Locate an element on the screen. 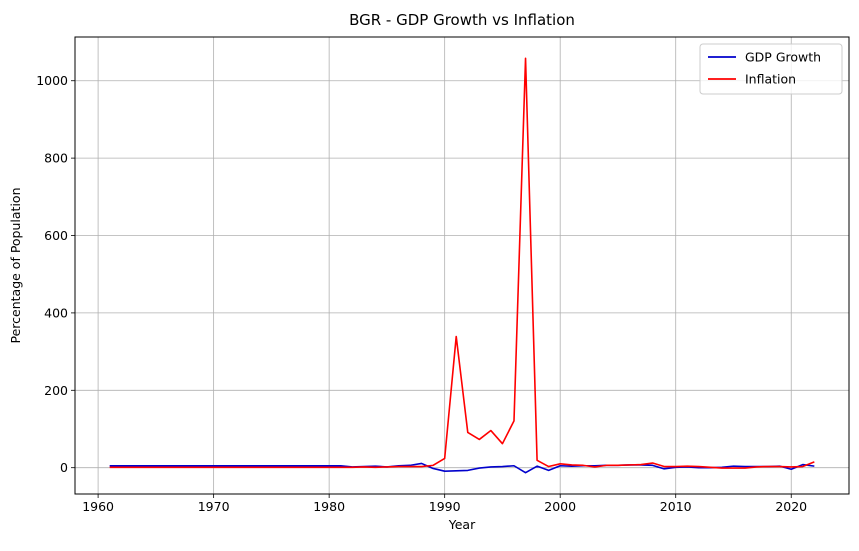 This screenshot has width=859, height=551. x-tick-label: 1980 is located at coordinates (329, 506).